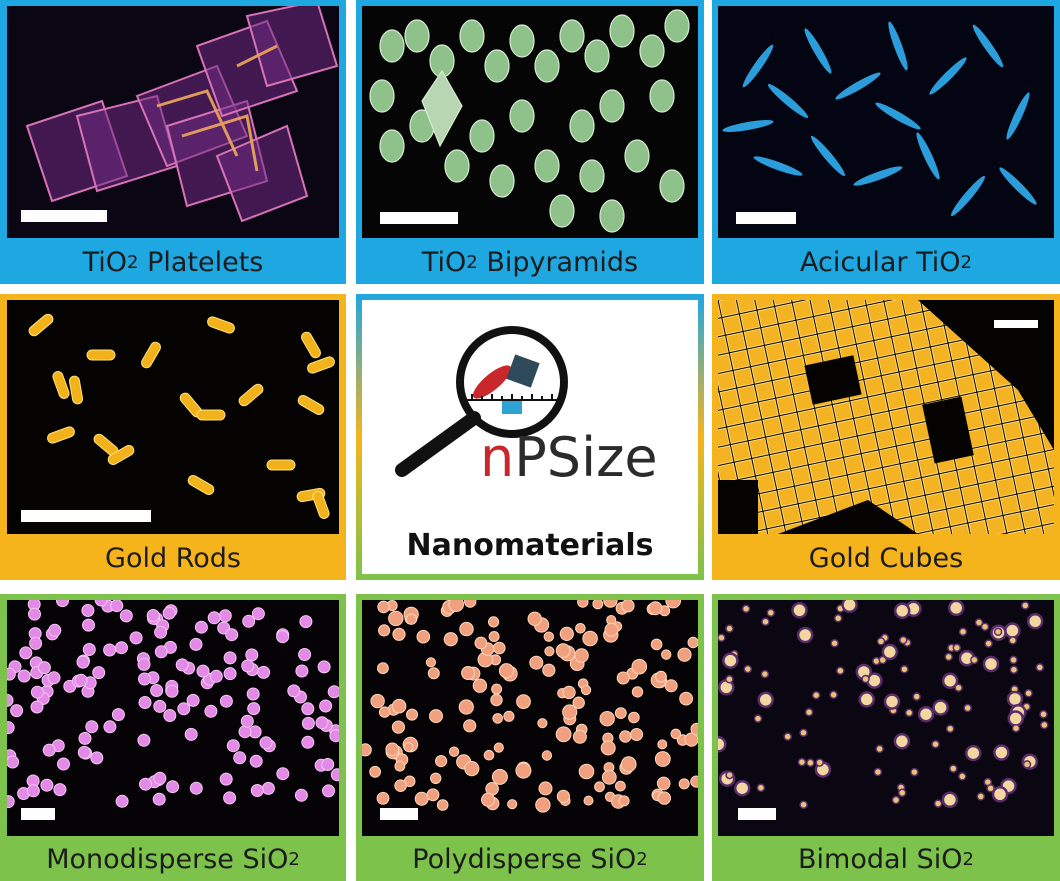 The height and width of the screenshot is (881, 1060). What do you see at coordinates (586, 457) in the screenshot?
I see `brand-logo-rest: PSize` at bounding box center [586, 457].